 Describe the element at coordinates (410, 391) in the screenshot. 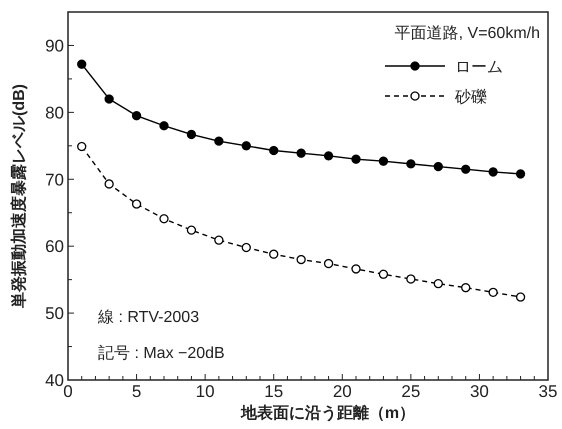

I see `x-tick-label: 25` at that location.